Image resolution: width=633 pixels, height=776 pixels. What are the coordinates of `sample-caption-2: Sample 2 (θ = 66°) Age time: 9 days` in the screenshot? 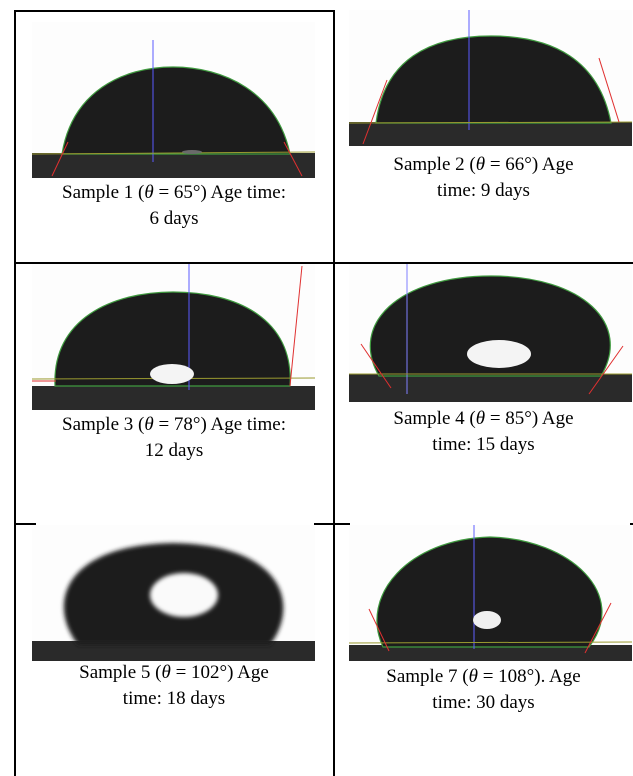 It's located at (483, 177).